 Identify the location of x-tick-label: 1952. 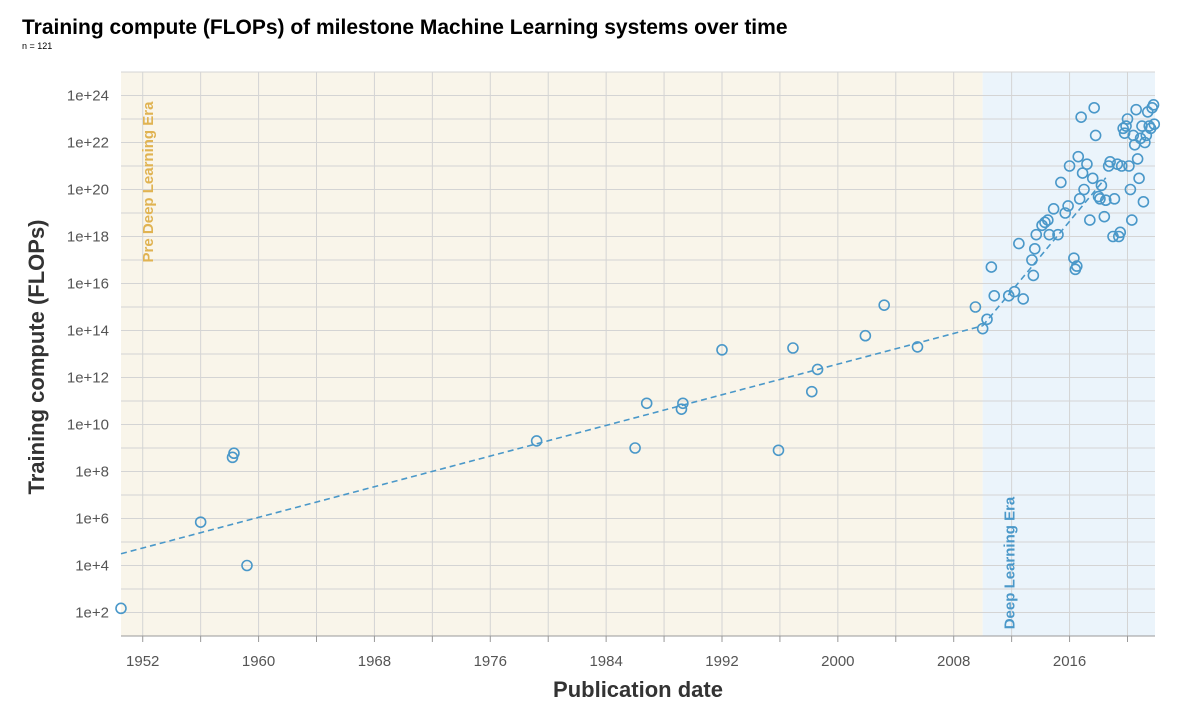
(142, 661).